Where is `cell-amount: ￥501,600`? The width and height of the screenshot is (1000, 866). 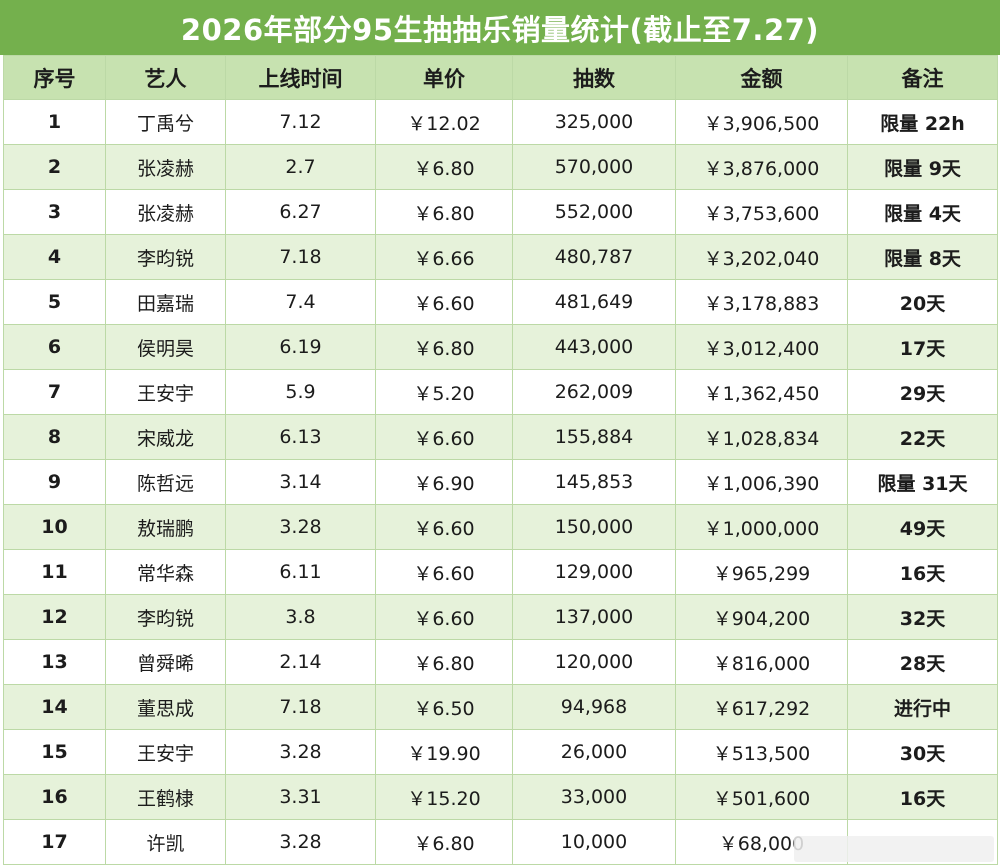
cell-amount: ￥501,600 is located at coordinates (761, 797).